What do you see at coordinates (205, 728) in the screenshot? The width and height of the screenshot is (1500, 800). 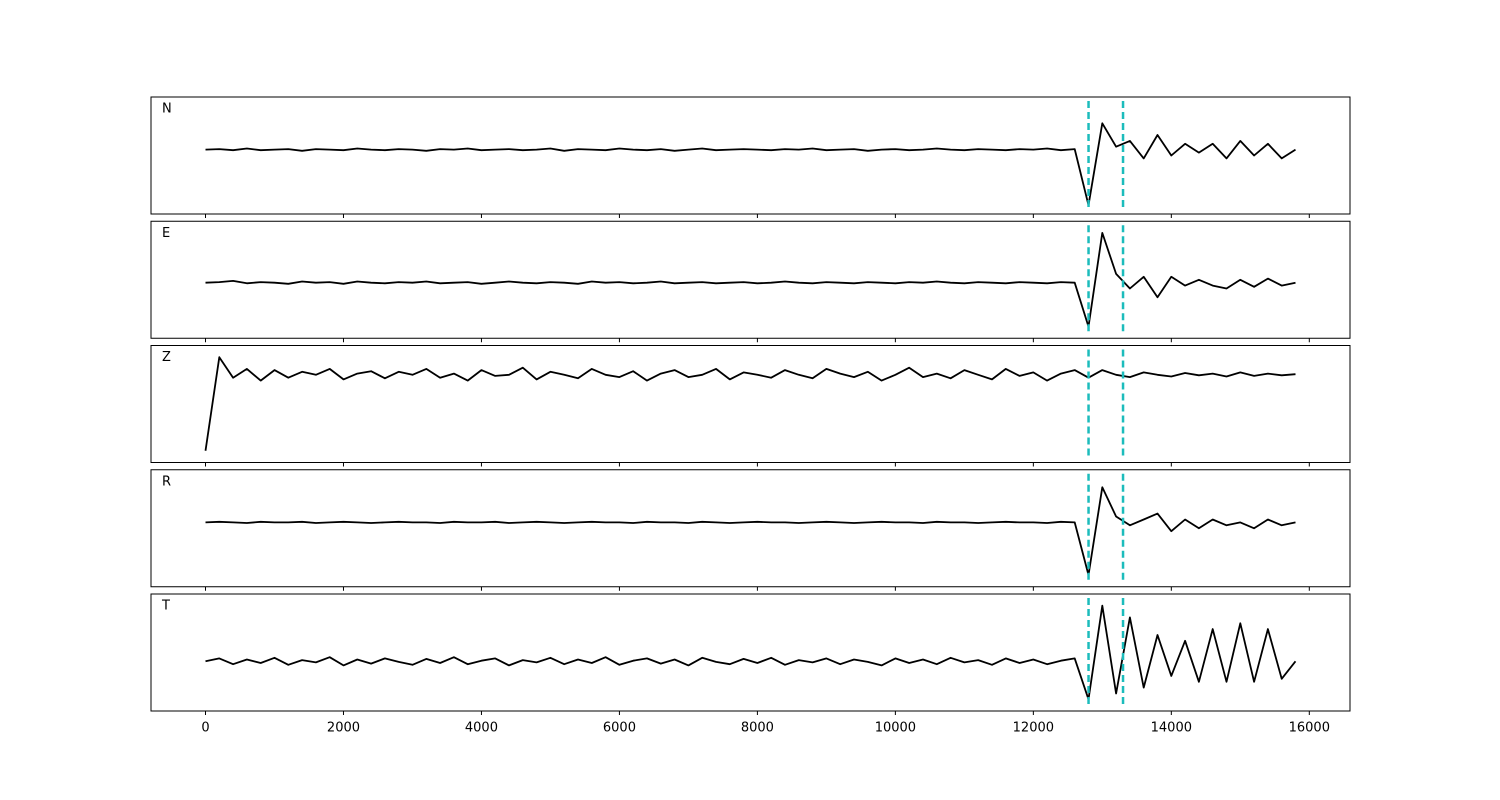 I see `x-tick-label: 0` at bounding box center [205, 728].